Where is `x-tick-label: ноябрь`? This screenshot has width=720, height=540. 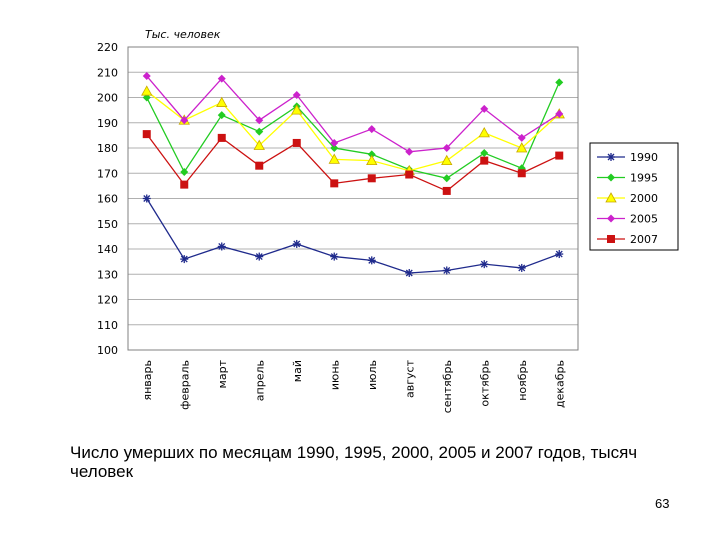
x-tick-label: ноябрь is located at coordinates (522, 380).